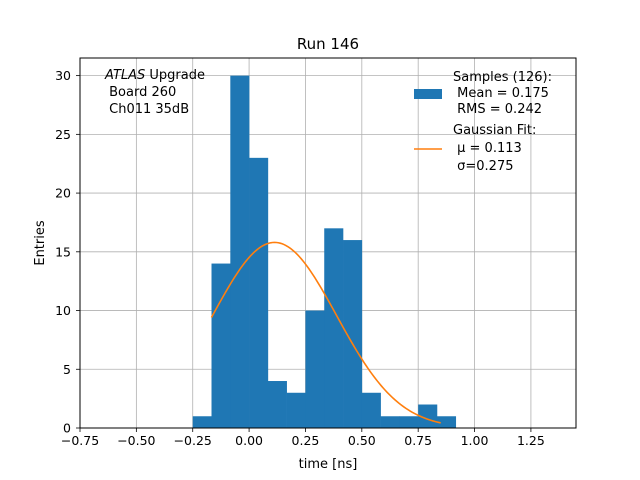 This screenshot has height=480, width=640. What do you see at coordinates (63, 310) in the screenshot?
I see `y-tick-label: 10` at bounding box center [63, 310].